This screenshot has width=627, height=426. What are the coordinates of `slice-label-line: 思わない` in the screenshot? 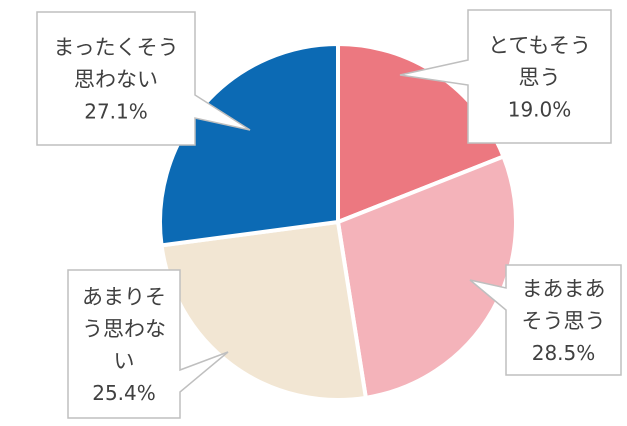 It's located at (116, 80).